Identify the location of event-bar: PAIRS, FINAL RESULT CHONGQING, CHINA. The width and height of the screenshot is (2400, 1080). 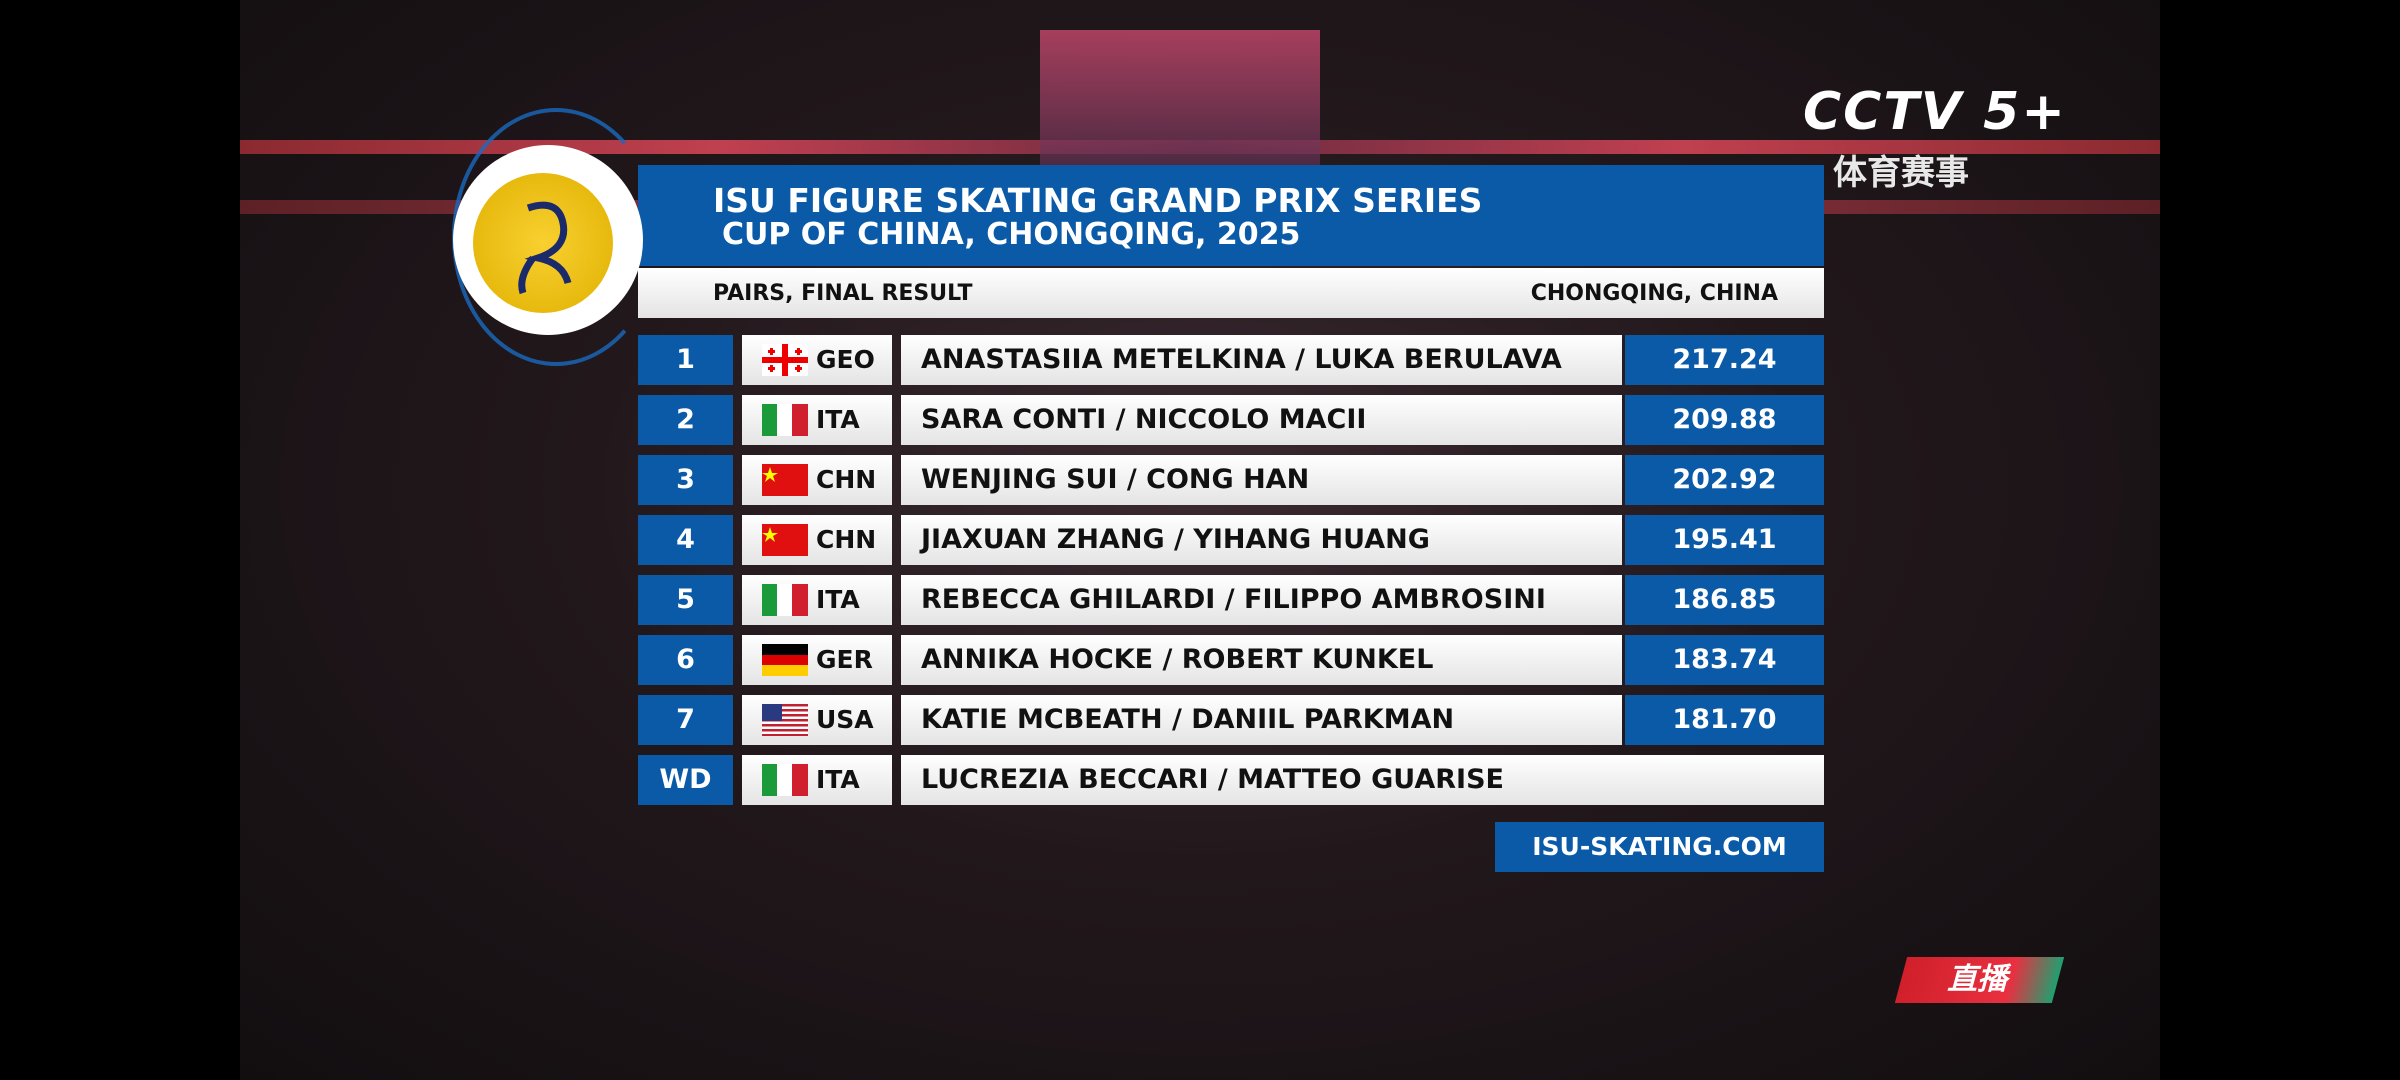
(1231, 293).